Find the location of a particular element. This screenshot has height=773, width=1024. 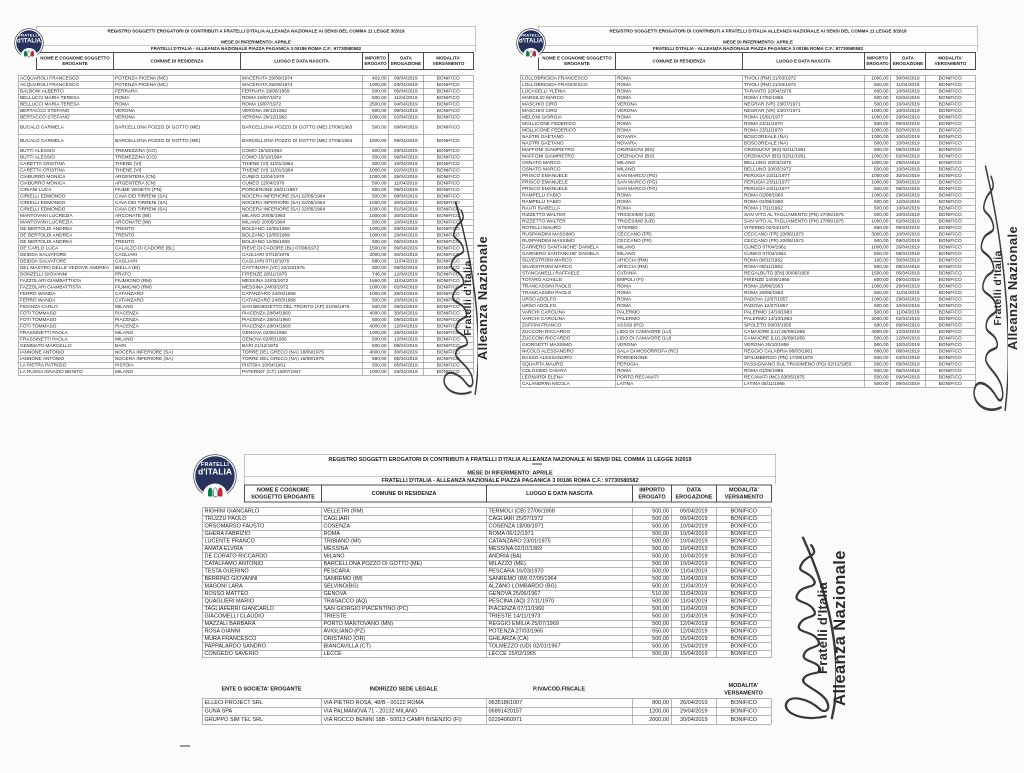

fratelli-ditalia-logo: FRATELLI d'ITALIA is located at coordinates (29, 43).